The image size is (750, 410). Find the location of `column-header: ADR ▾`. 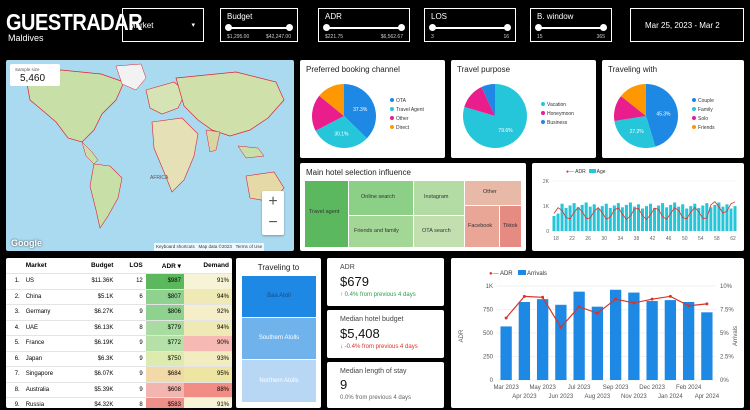

column-header: ADR ▾ is located at coordinates (164, 266).